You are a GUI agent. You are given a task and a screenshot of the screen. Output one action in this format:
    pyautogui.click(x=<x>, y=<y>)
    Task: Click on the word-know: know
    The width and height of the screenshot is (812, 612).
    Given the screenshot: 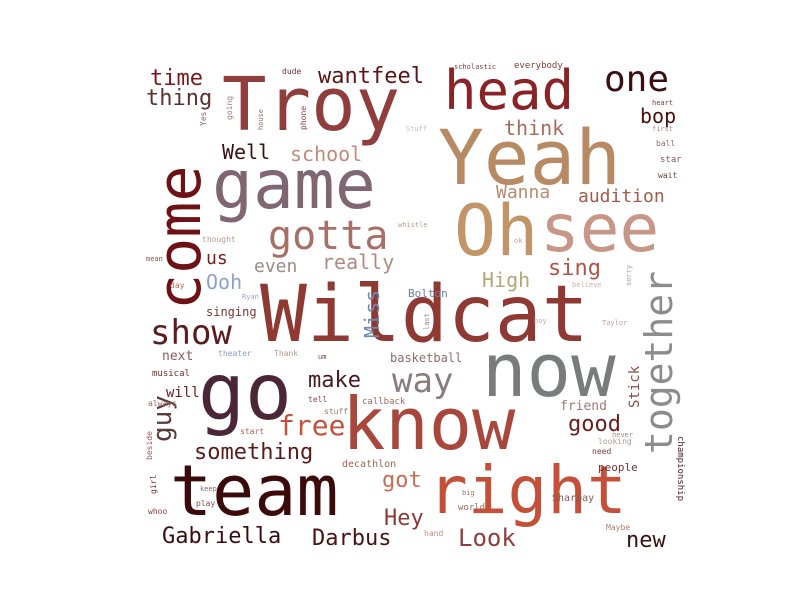 What is the action you would take?
    pyautogui.click(x=429, y=424)
    